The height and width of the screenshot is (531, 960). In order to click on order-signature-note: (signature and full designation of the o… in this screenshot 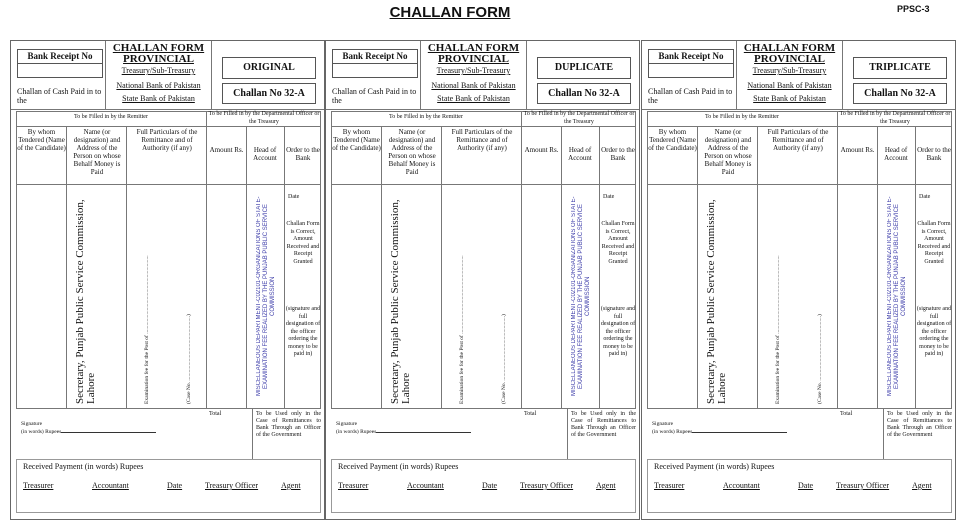, I will do `click(303, 331)`.